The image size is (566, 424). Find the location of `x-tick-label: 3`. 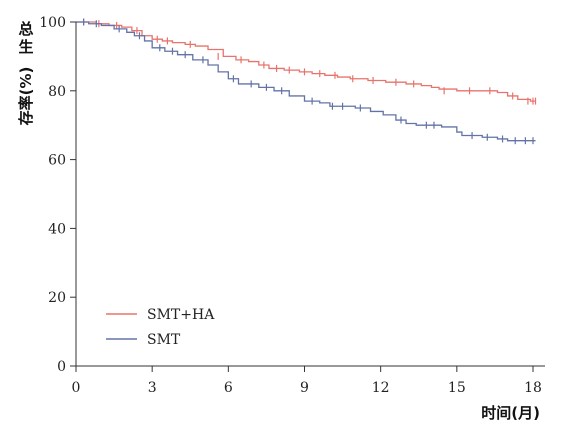

x-tick-label: 3 is located at coordinates (152, 388).